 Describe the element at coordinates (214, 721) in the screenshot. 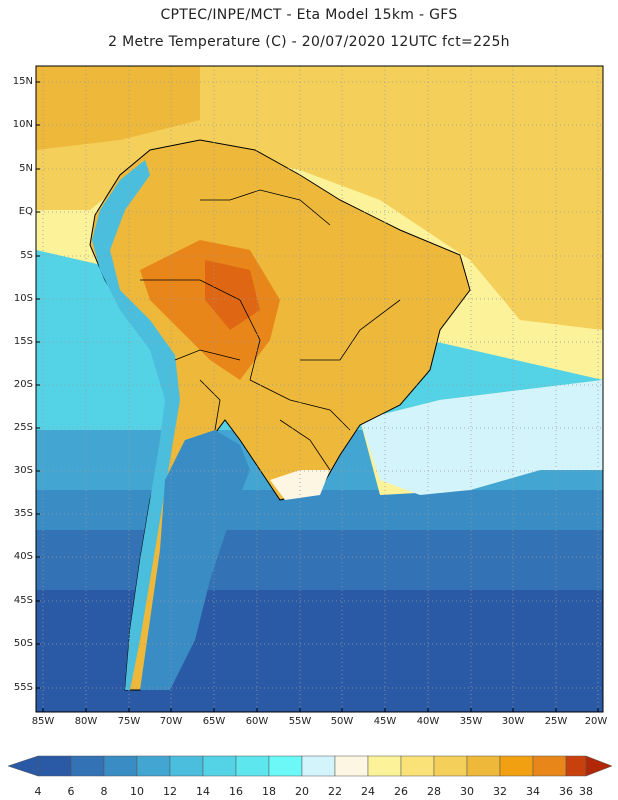

I see `lon-label: 65W` at that location.